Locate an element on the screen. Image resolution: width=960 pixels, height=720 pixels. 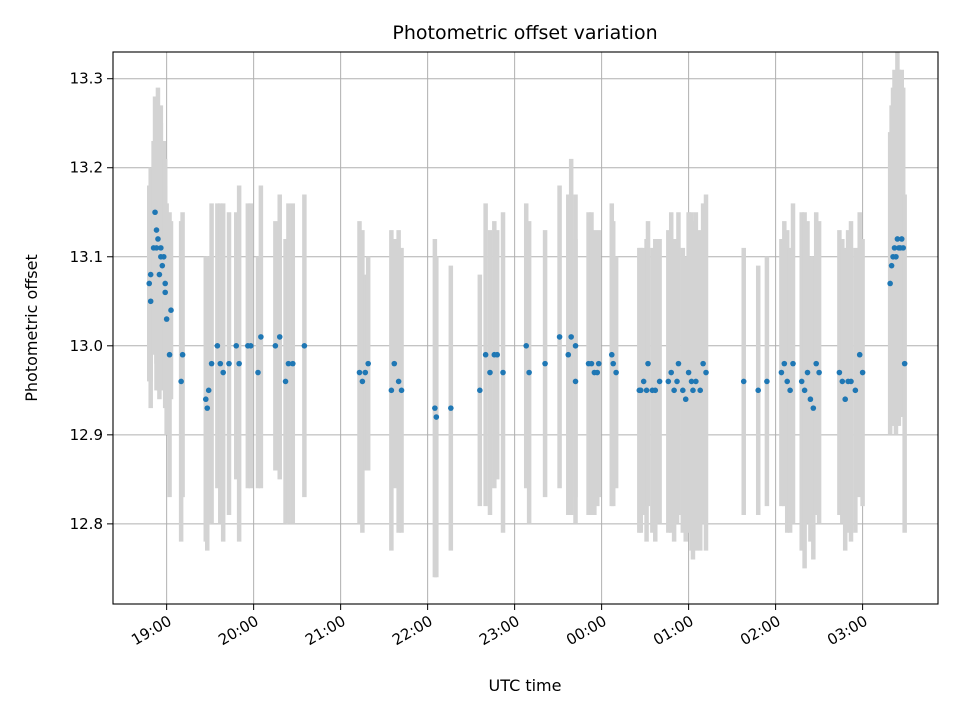
chart-title: Photometric offset variation is located at coordinates (524, 33).